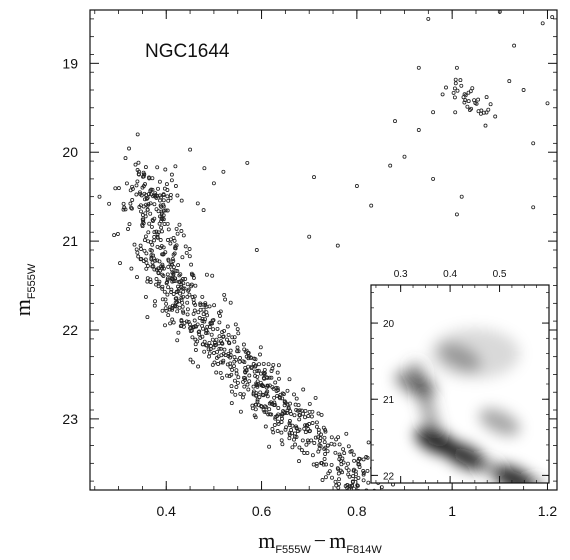  Describe the element at coordinates (460, 376) in the screenshot. I see `density-inset: 0.3 0.4 0.5 20 21 22` at that location.